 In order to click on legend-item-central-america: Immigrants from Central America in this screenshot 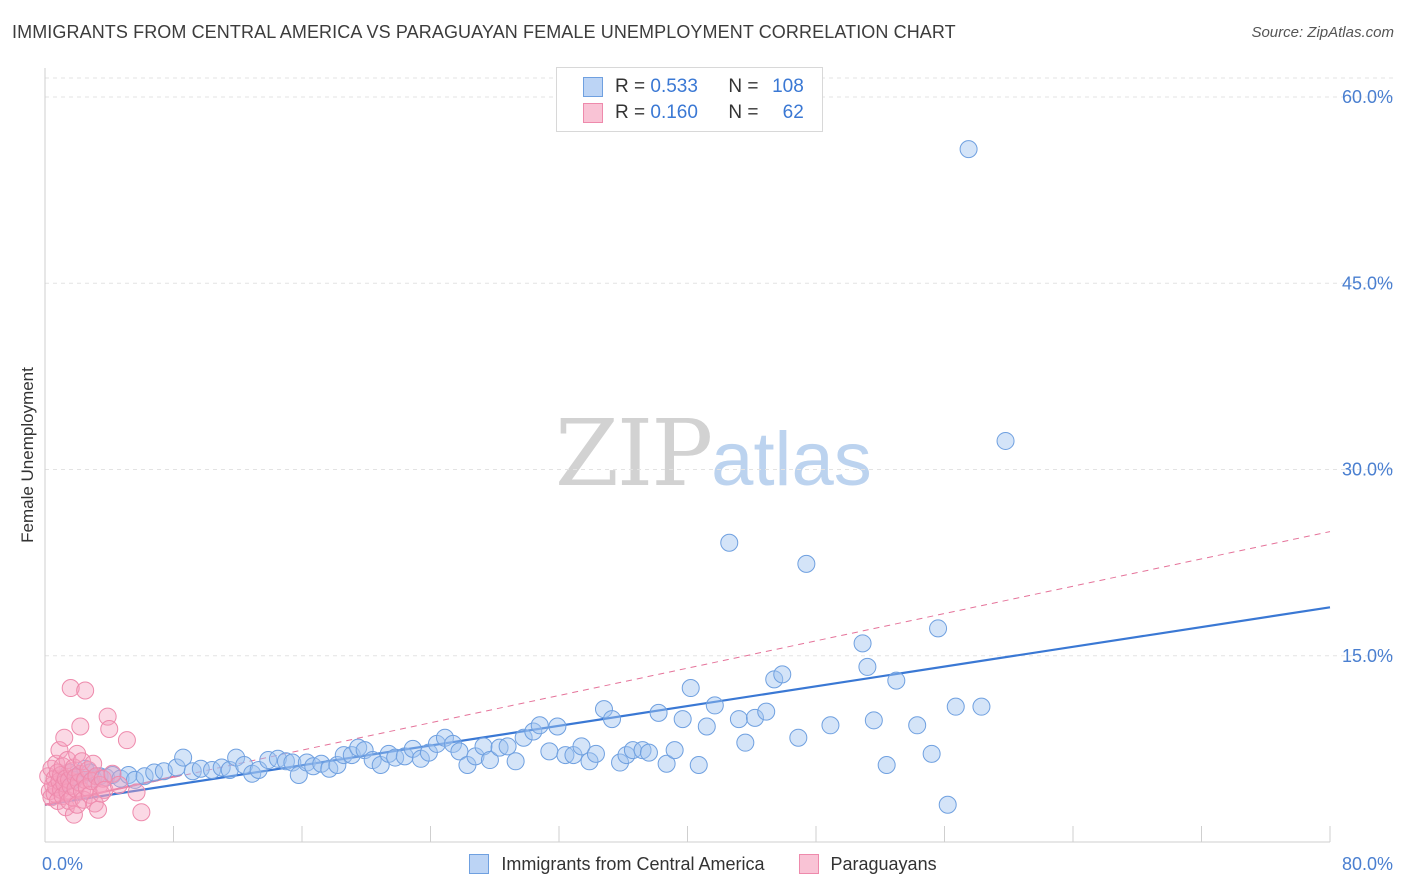, I will do `click(617, 864)`.